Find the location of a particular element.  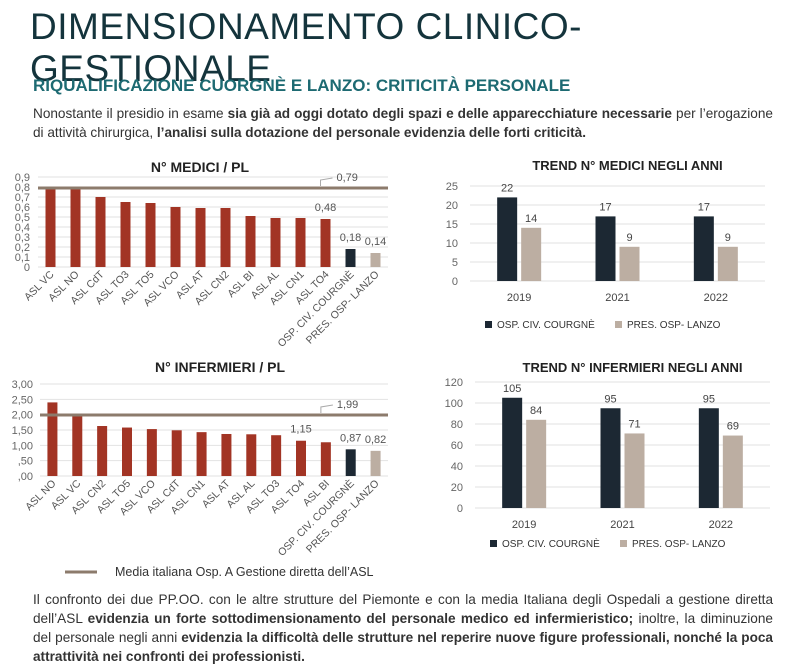

y-tick-label: 2,50 is located at coordinates (22, 400).